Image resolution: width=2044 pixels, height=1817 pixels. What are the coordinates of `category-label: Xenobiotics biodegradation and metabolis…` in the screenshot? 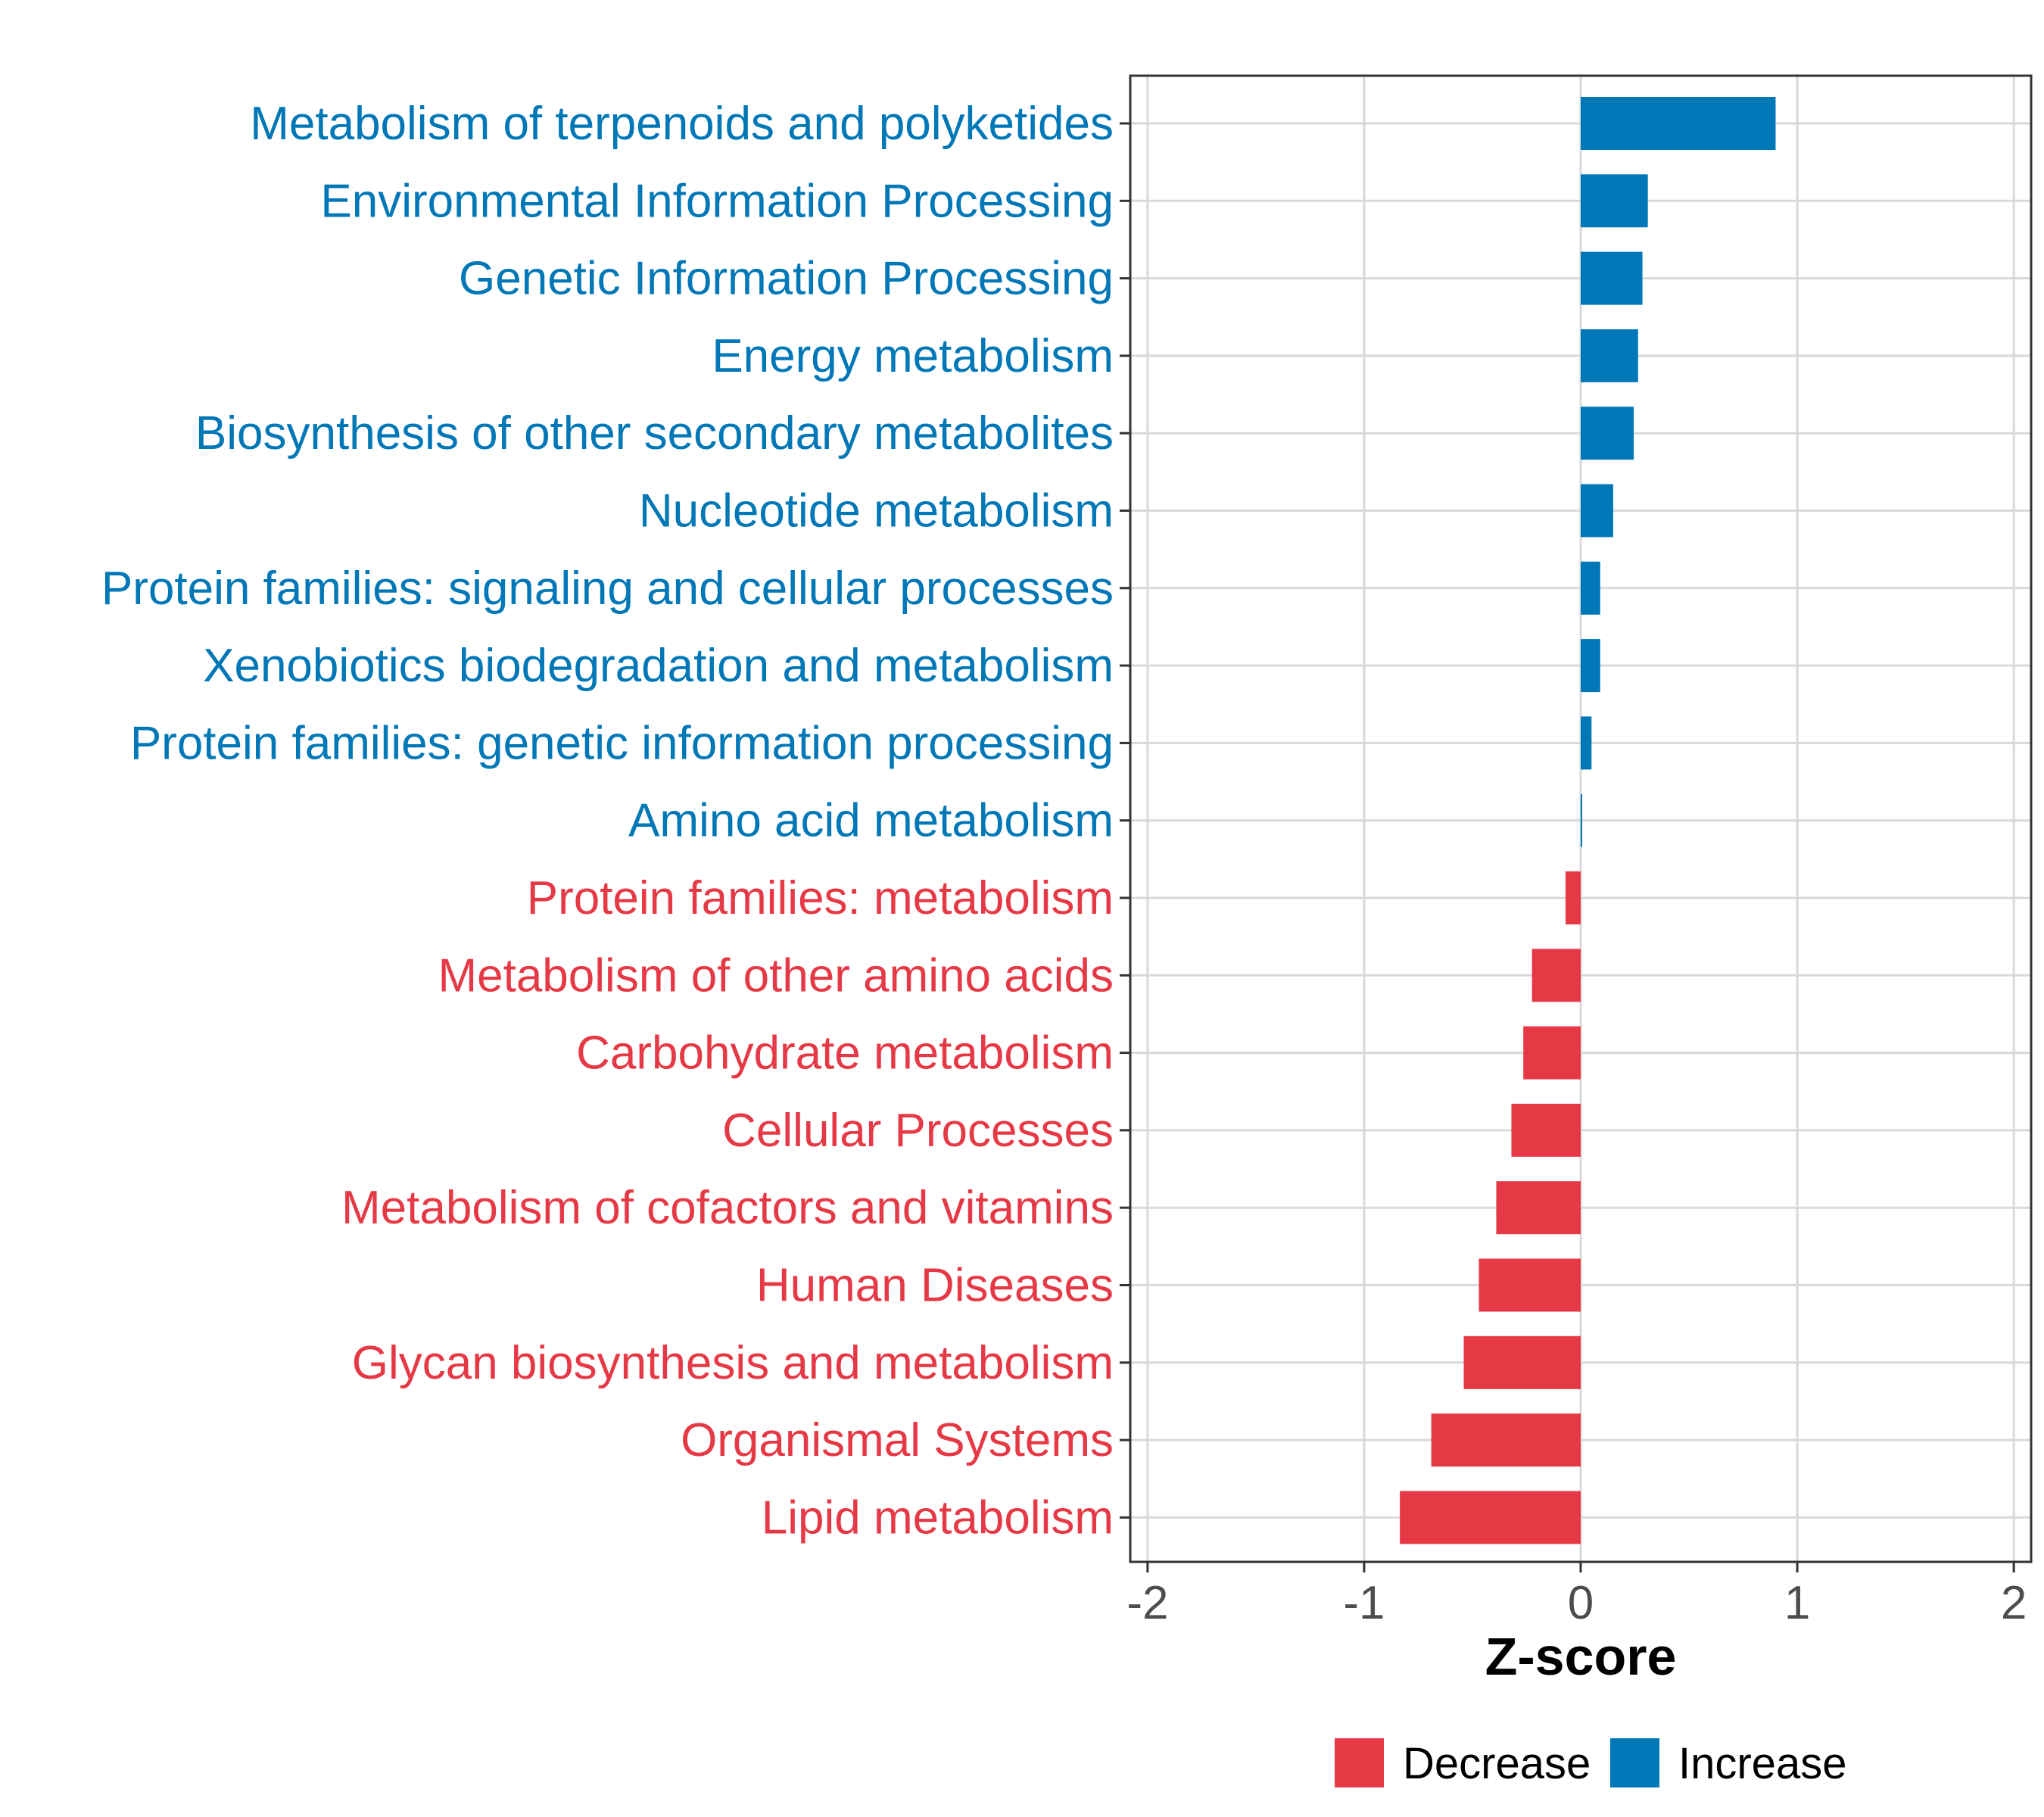 It's located at (658, 666).